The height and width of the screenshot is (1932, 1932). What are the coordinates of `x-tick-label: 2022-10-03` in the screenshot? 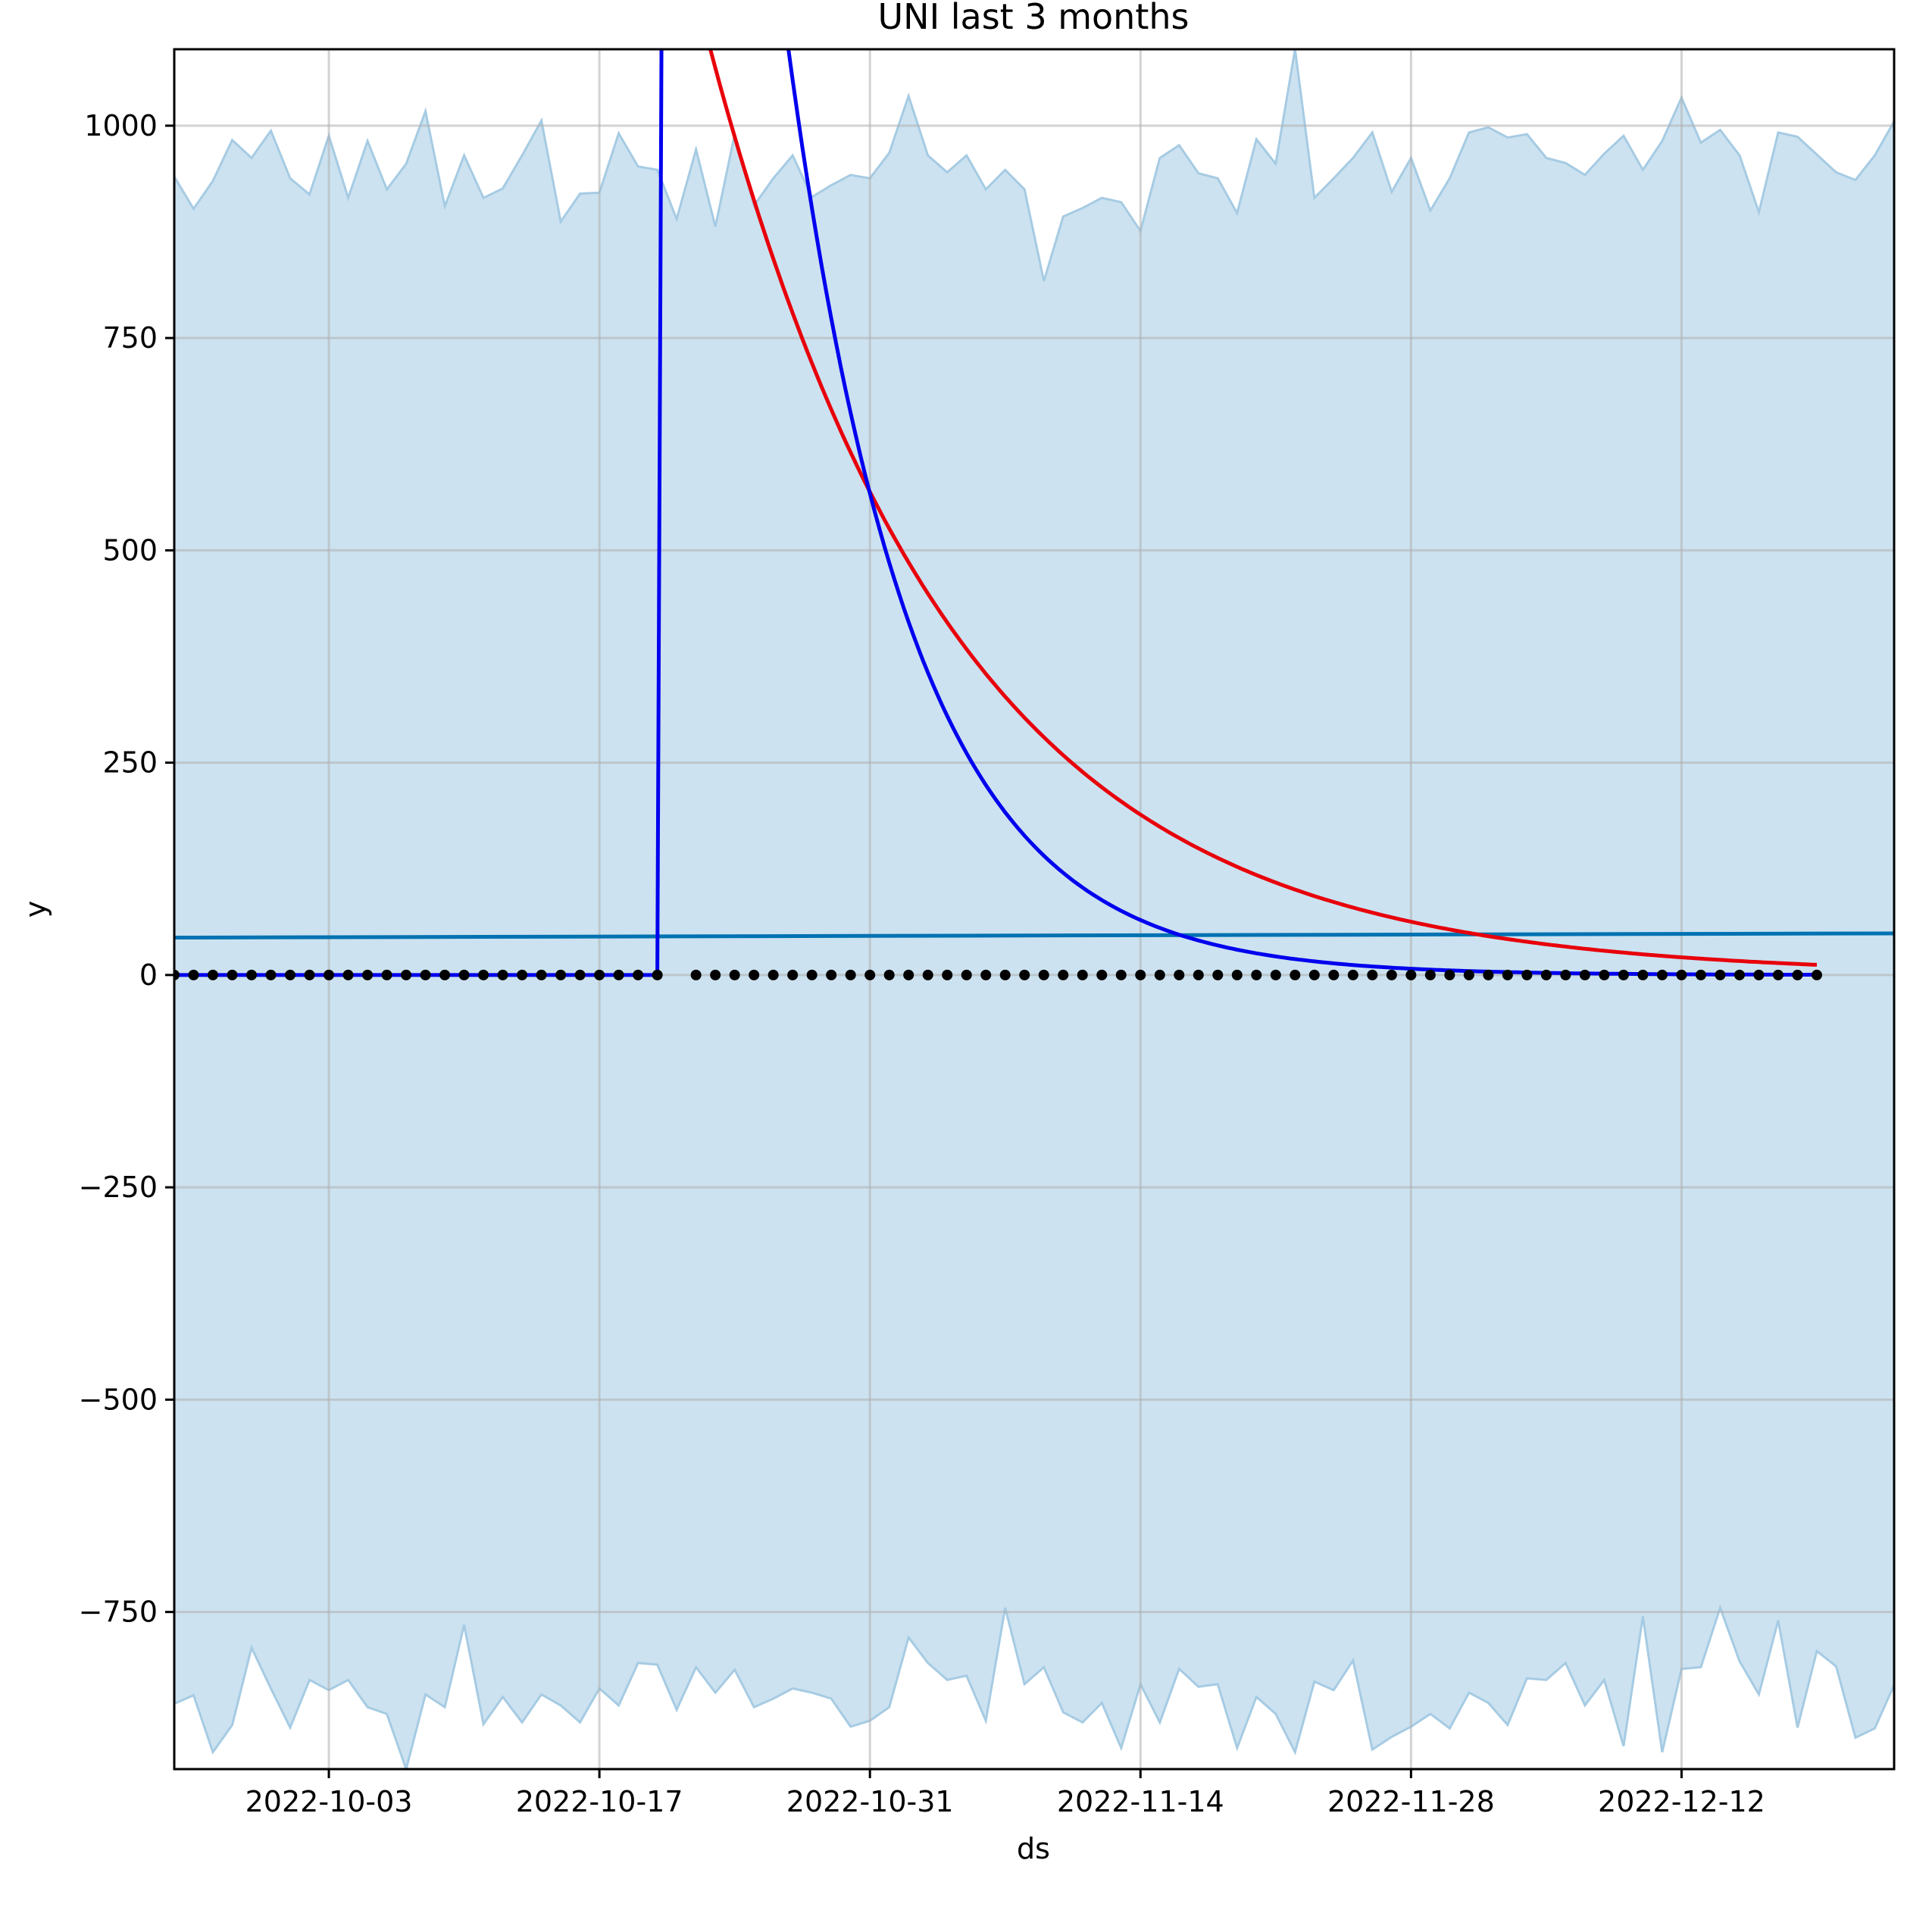 It's located at (329, 1802).